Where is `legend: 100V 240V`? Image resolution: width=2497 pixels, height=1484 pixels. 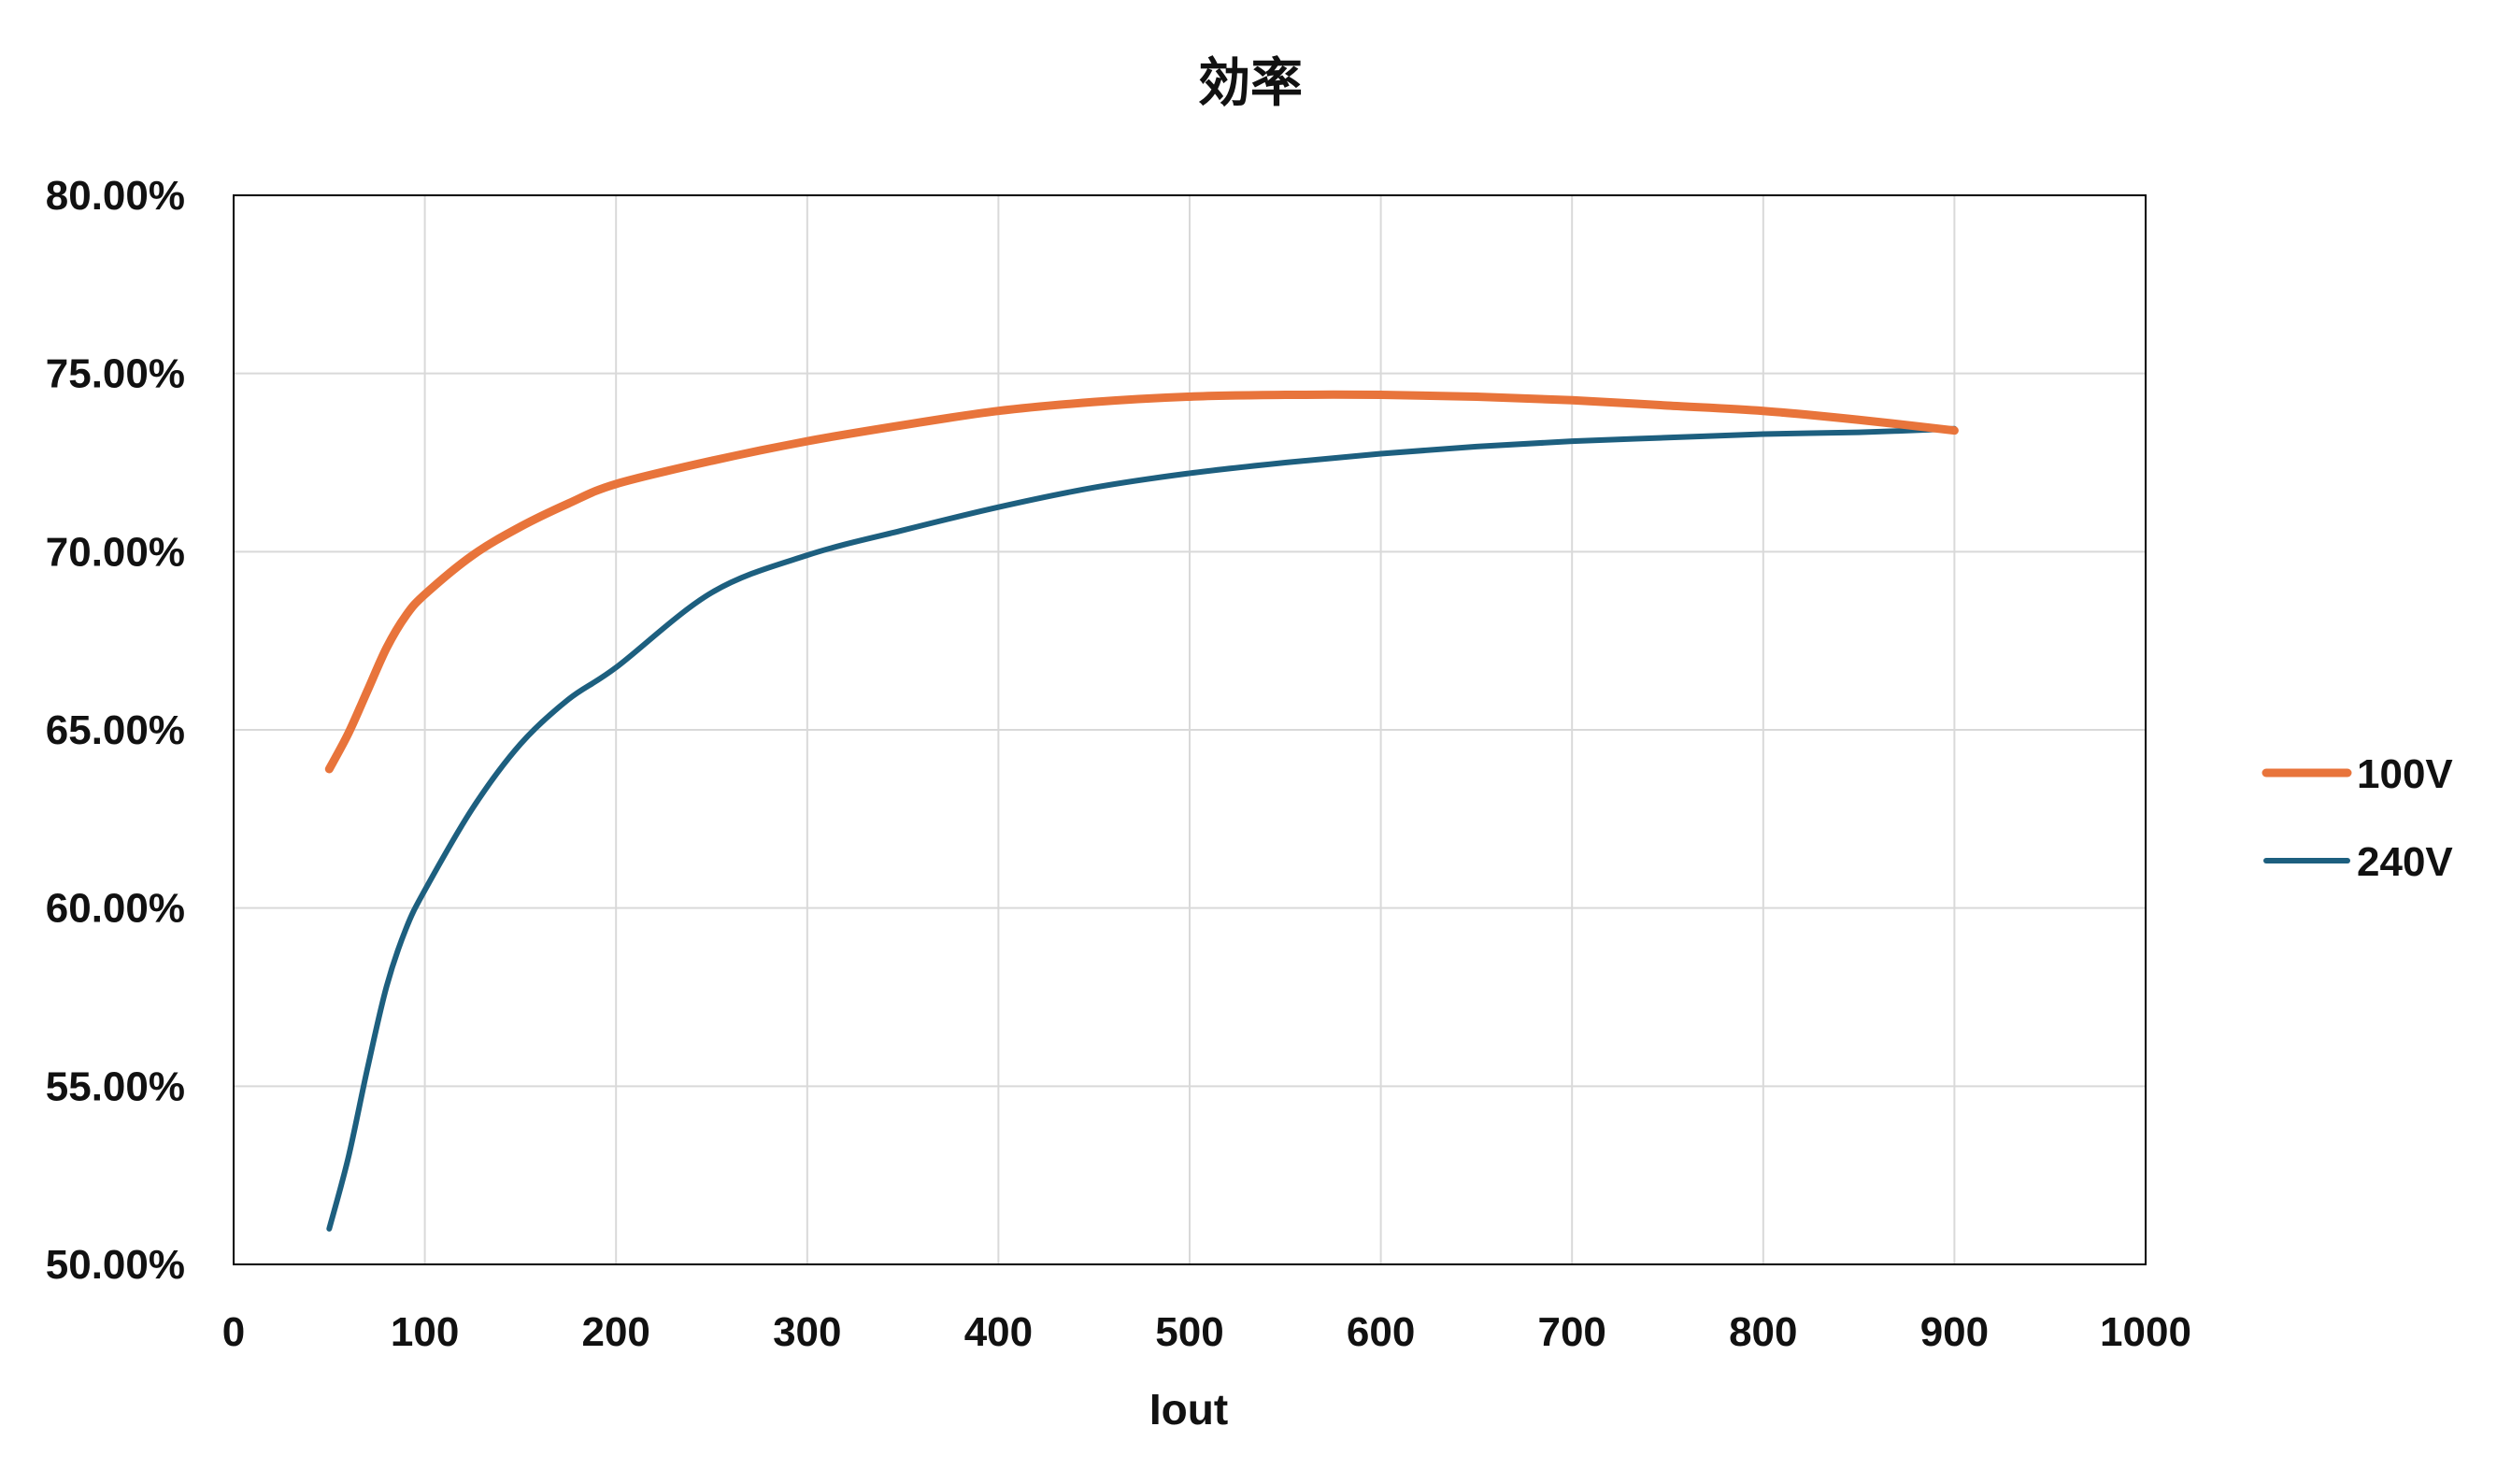
legend: 100V 240V is located at coordinates (2357, 818).